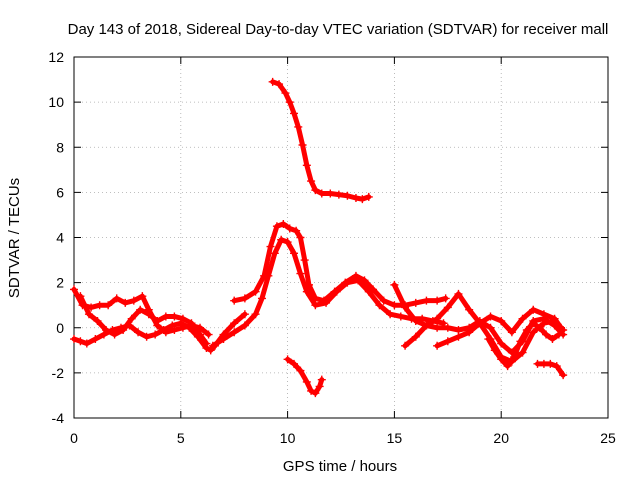 The height and width of the screenshot is (480, 640). Describe the element at coordinates (56, 57) in the screenshot. I see `y-tick-label: 12` at that location.